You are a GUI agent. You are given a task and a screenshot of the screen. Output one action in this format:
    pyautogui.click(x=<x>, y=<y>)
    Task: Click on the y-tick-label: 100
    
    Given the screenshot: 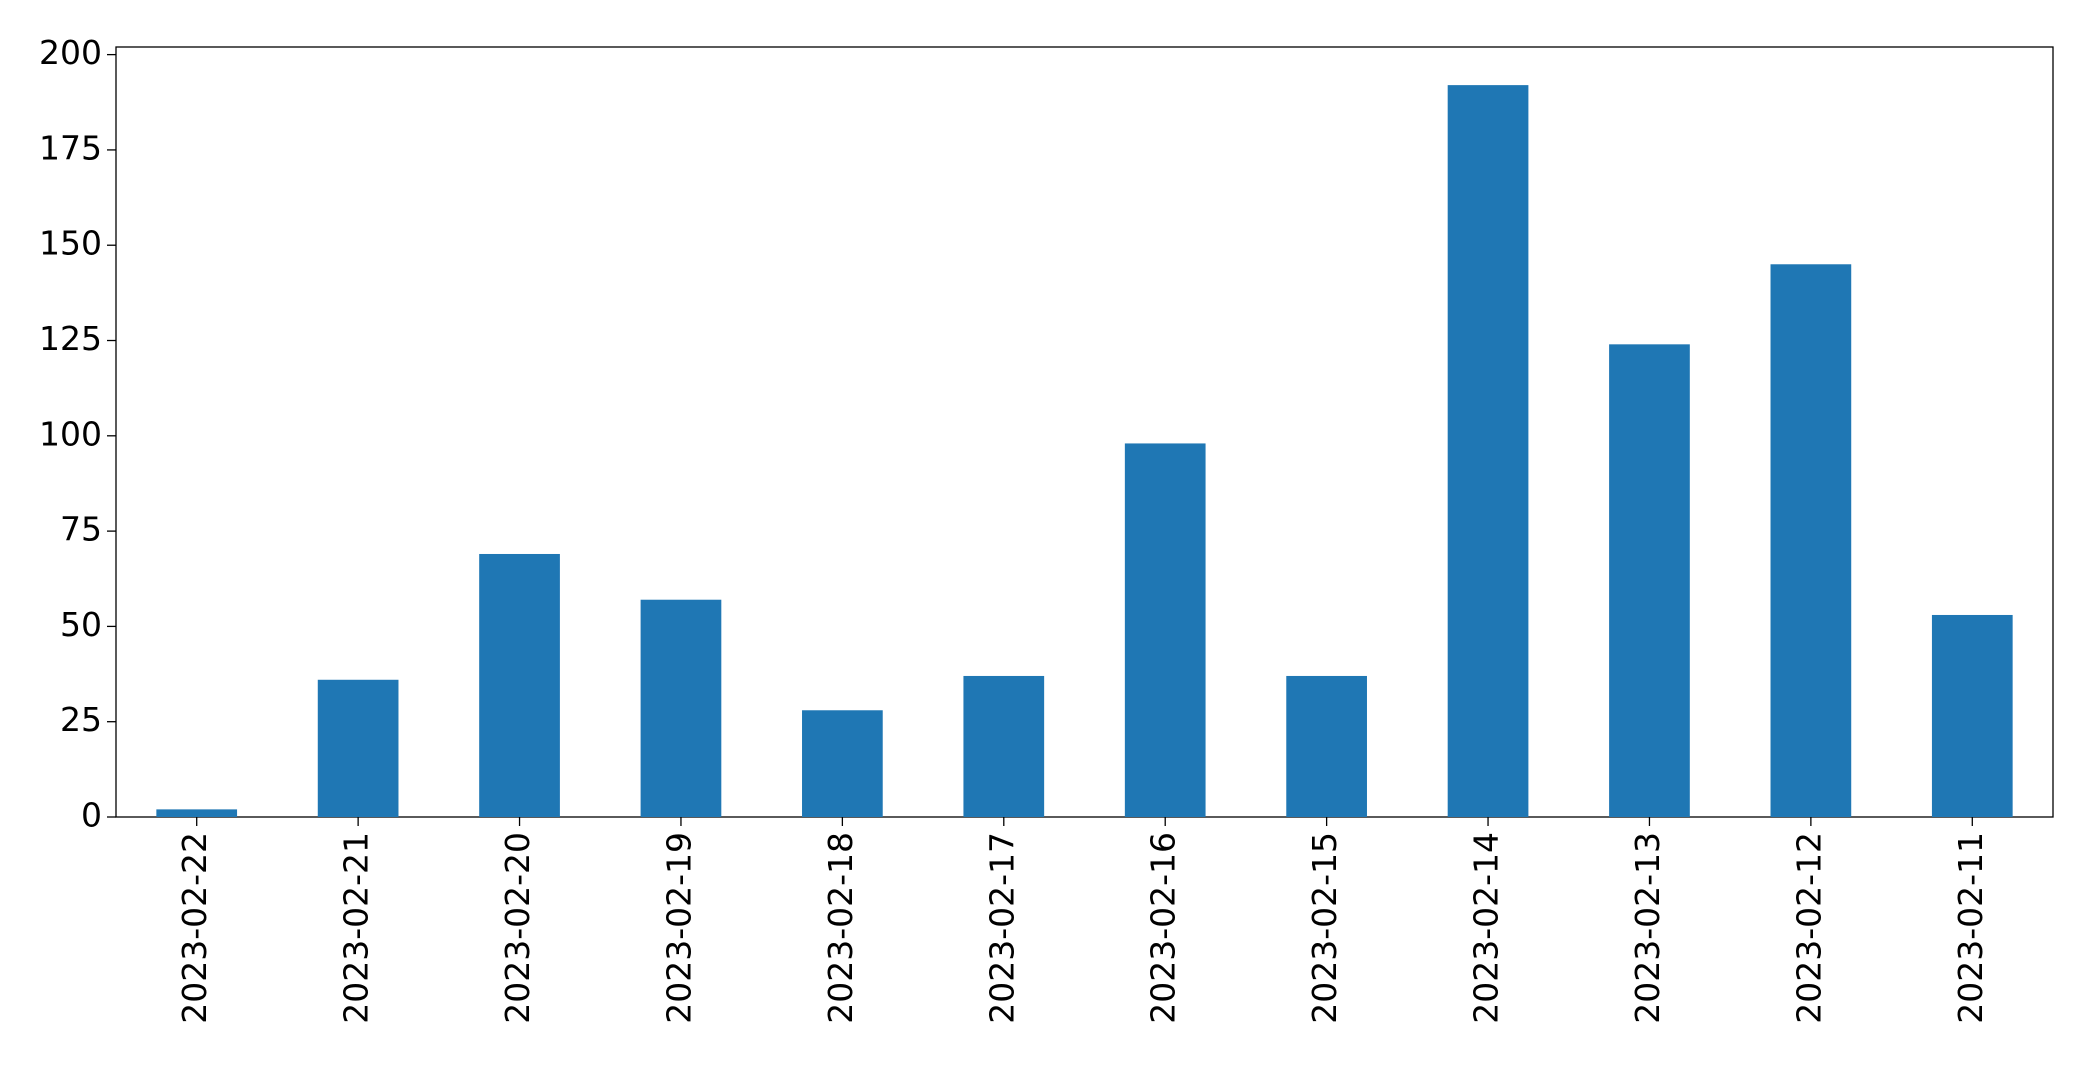 What is the action you would take?
    pyautogui.click(x=70, y=433)
    